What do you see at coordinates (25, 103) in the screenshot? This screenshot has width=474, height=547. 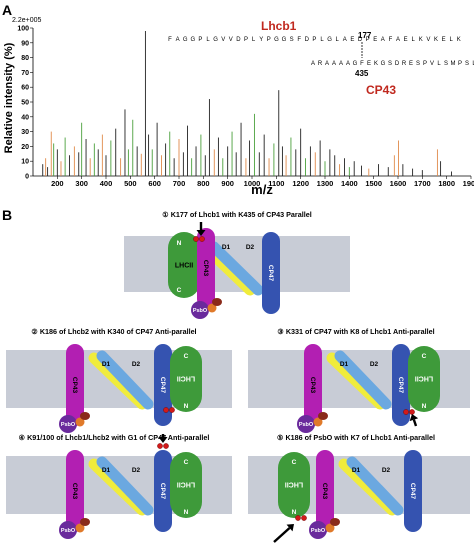 I see `y-tick-labels: 0 10 20 30 40 50 60 70 80 90 100` at bounding box center [25, 103].